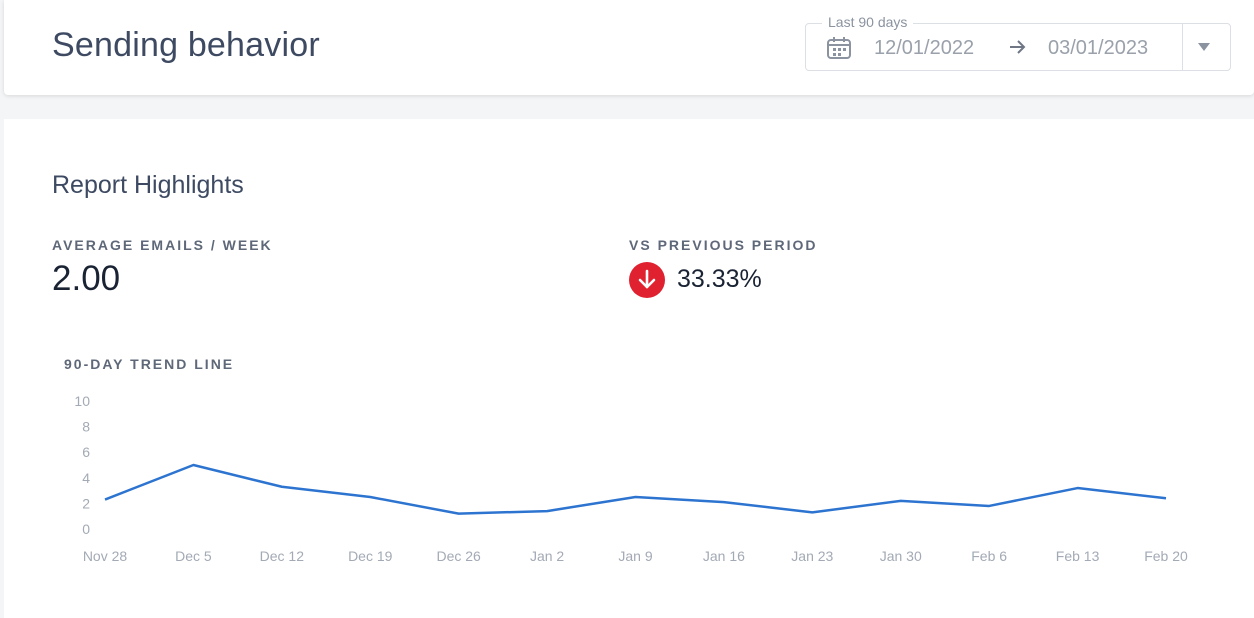 This screenshot has width=1254, height=618. I want to click on chevron-down-icon, so click(1204, 47).